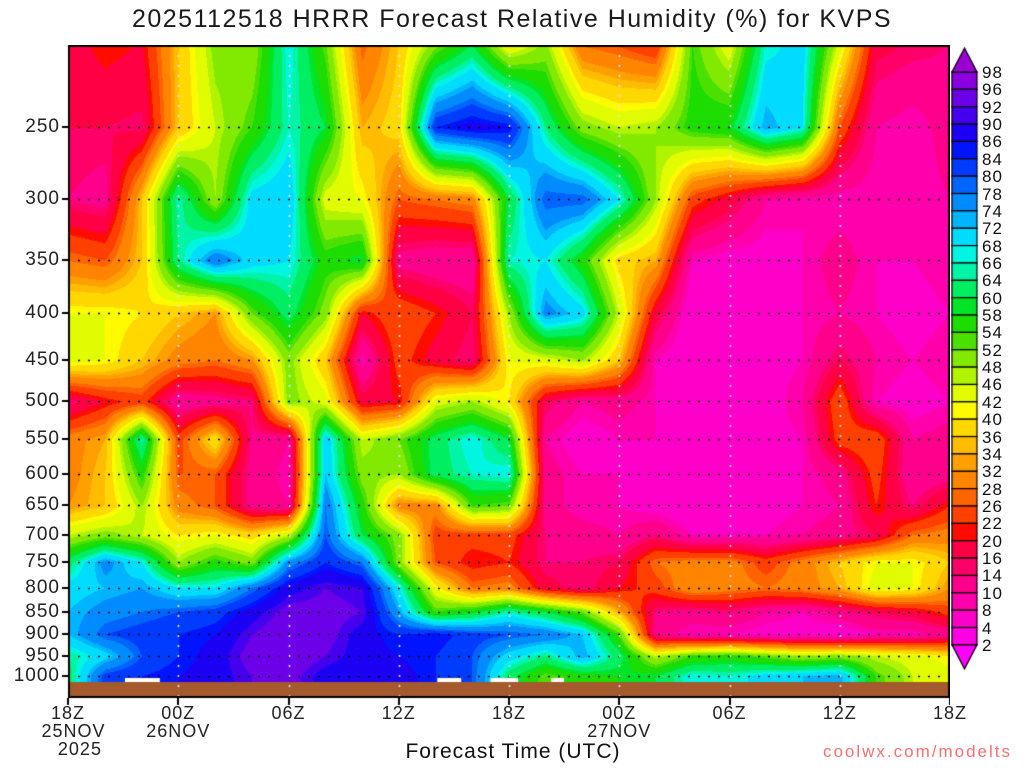  Describe the element at coordinates (42, 260) in the screenshot. I see `pressure-tick-label: 350` at that location.